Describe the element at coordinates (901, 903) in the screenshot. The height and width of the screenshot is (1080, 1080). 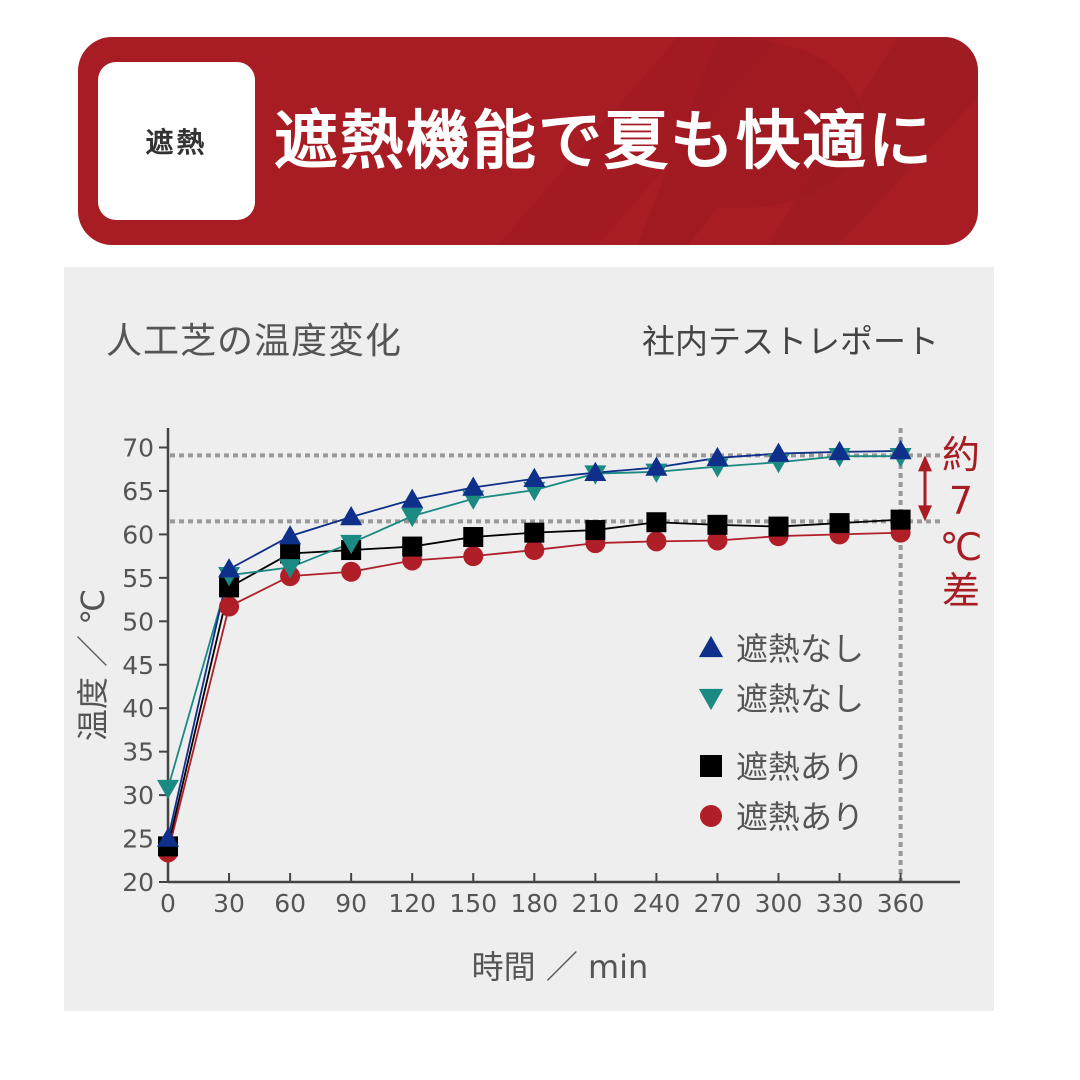
I see `x-tick-label: 360` at that location.